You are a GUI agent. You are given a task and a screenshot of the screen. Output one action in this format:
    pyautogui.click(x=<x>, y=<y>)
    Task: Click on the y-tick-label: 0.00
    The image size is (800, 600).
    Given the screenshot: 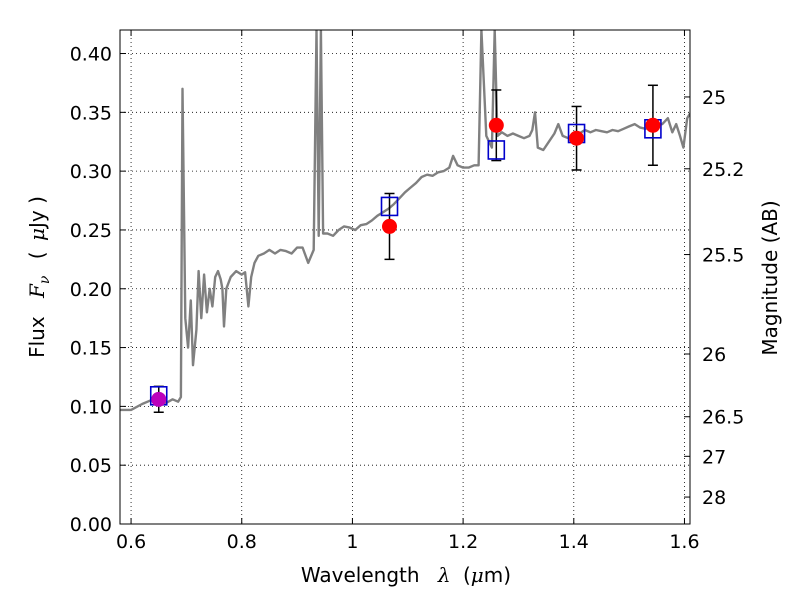 What is the action you would take?
    pyautogui.click(x=91, y=525)
    